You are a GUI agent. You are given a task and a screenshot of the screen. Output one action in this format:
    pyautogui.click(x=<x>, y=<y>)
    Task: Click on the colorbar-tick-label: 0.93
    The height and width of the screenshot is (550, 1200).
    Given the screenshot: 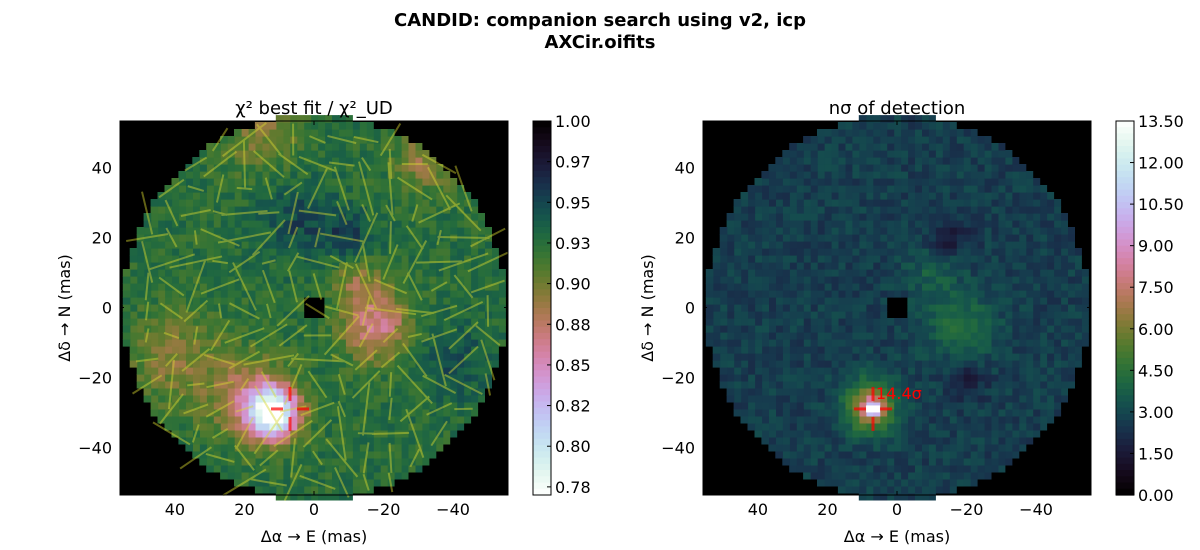 What is the action you would take?
    pyautogui.click(x=573, y=243)
    